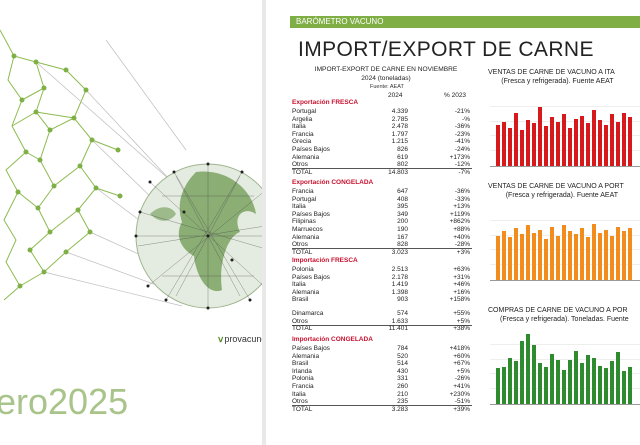  What do you see at coordinates (402, 364) in the screenshot?
I see `row-value: 514` at bounding box center [402, 364].